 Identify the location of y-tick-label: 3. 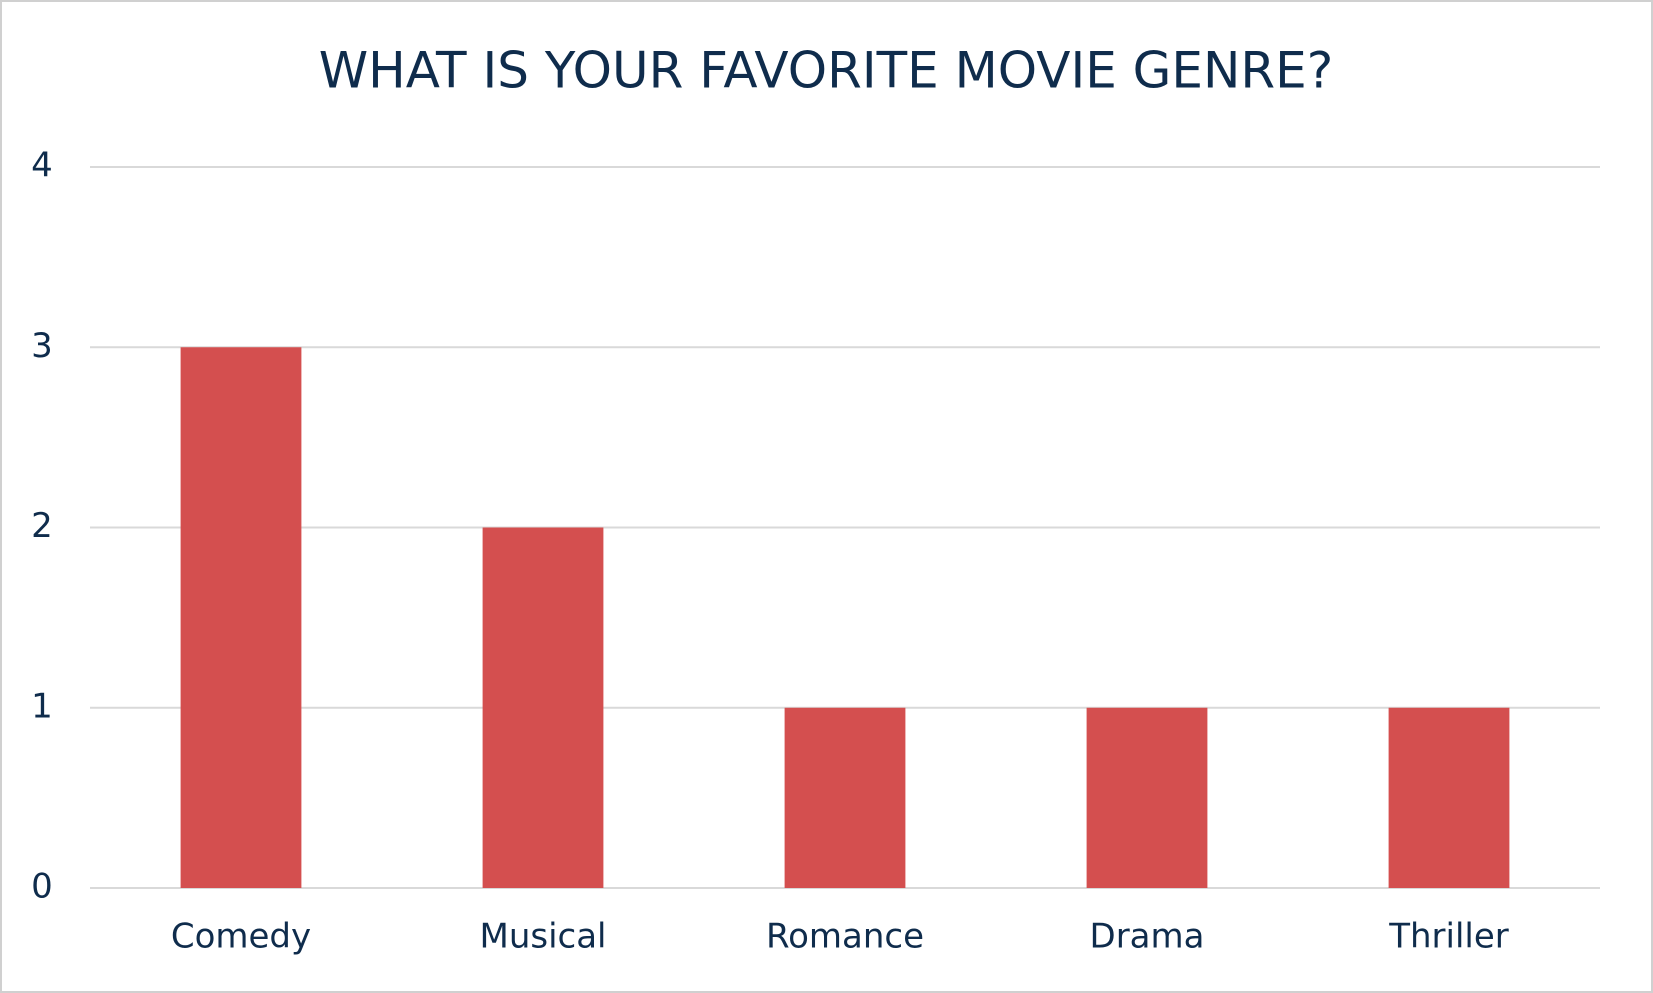
(42, 346).